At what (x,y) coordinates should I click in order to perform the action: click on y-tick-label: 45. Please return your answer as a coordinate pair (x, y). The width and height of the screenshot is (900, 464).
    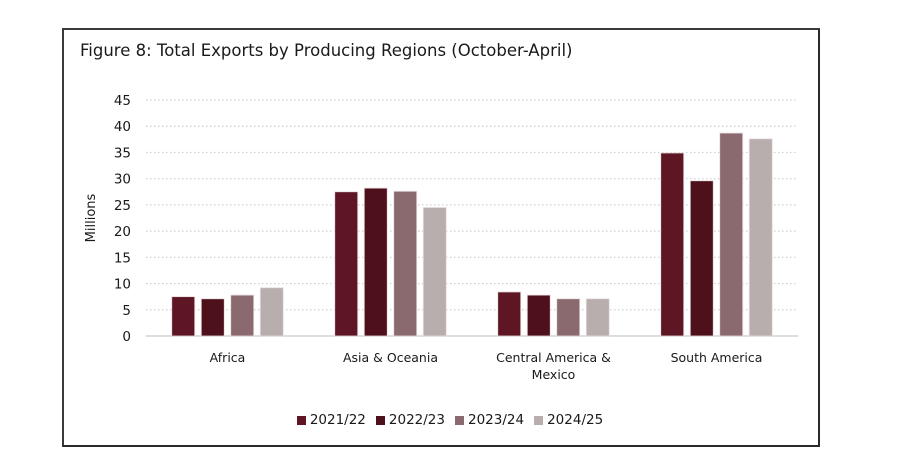
    Looking at the image, I should click on (122, 101).